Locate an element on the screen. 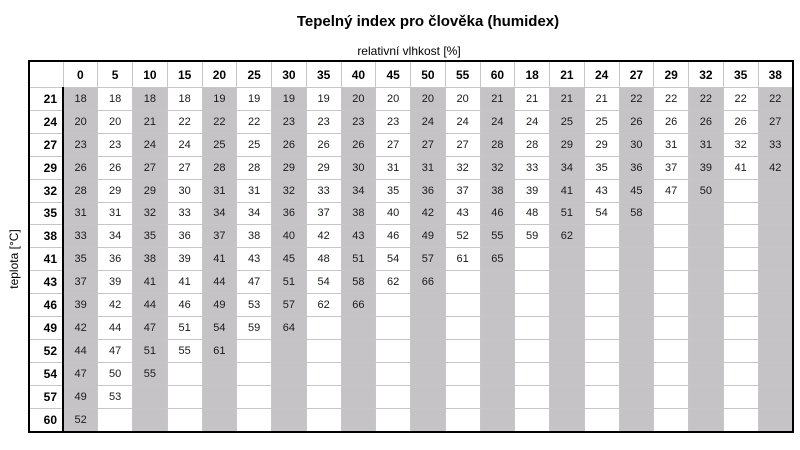 The height and width of the screenshot is (450, 800). table-header: 0 5 10 15 20 25 30 35 40 45 50 55 60 18 21 24 27 29 32 35 38 is located at coordinates (411, 74).